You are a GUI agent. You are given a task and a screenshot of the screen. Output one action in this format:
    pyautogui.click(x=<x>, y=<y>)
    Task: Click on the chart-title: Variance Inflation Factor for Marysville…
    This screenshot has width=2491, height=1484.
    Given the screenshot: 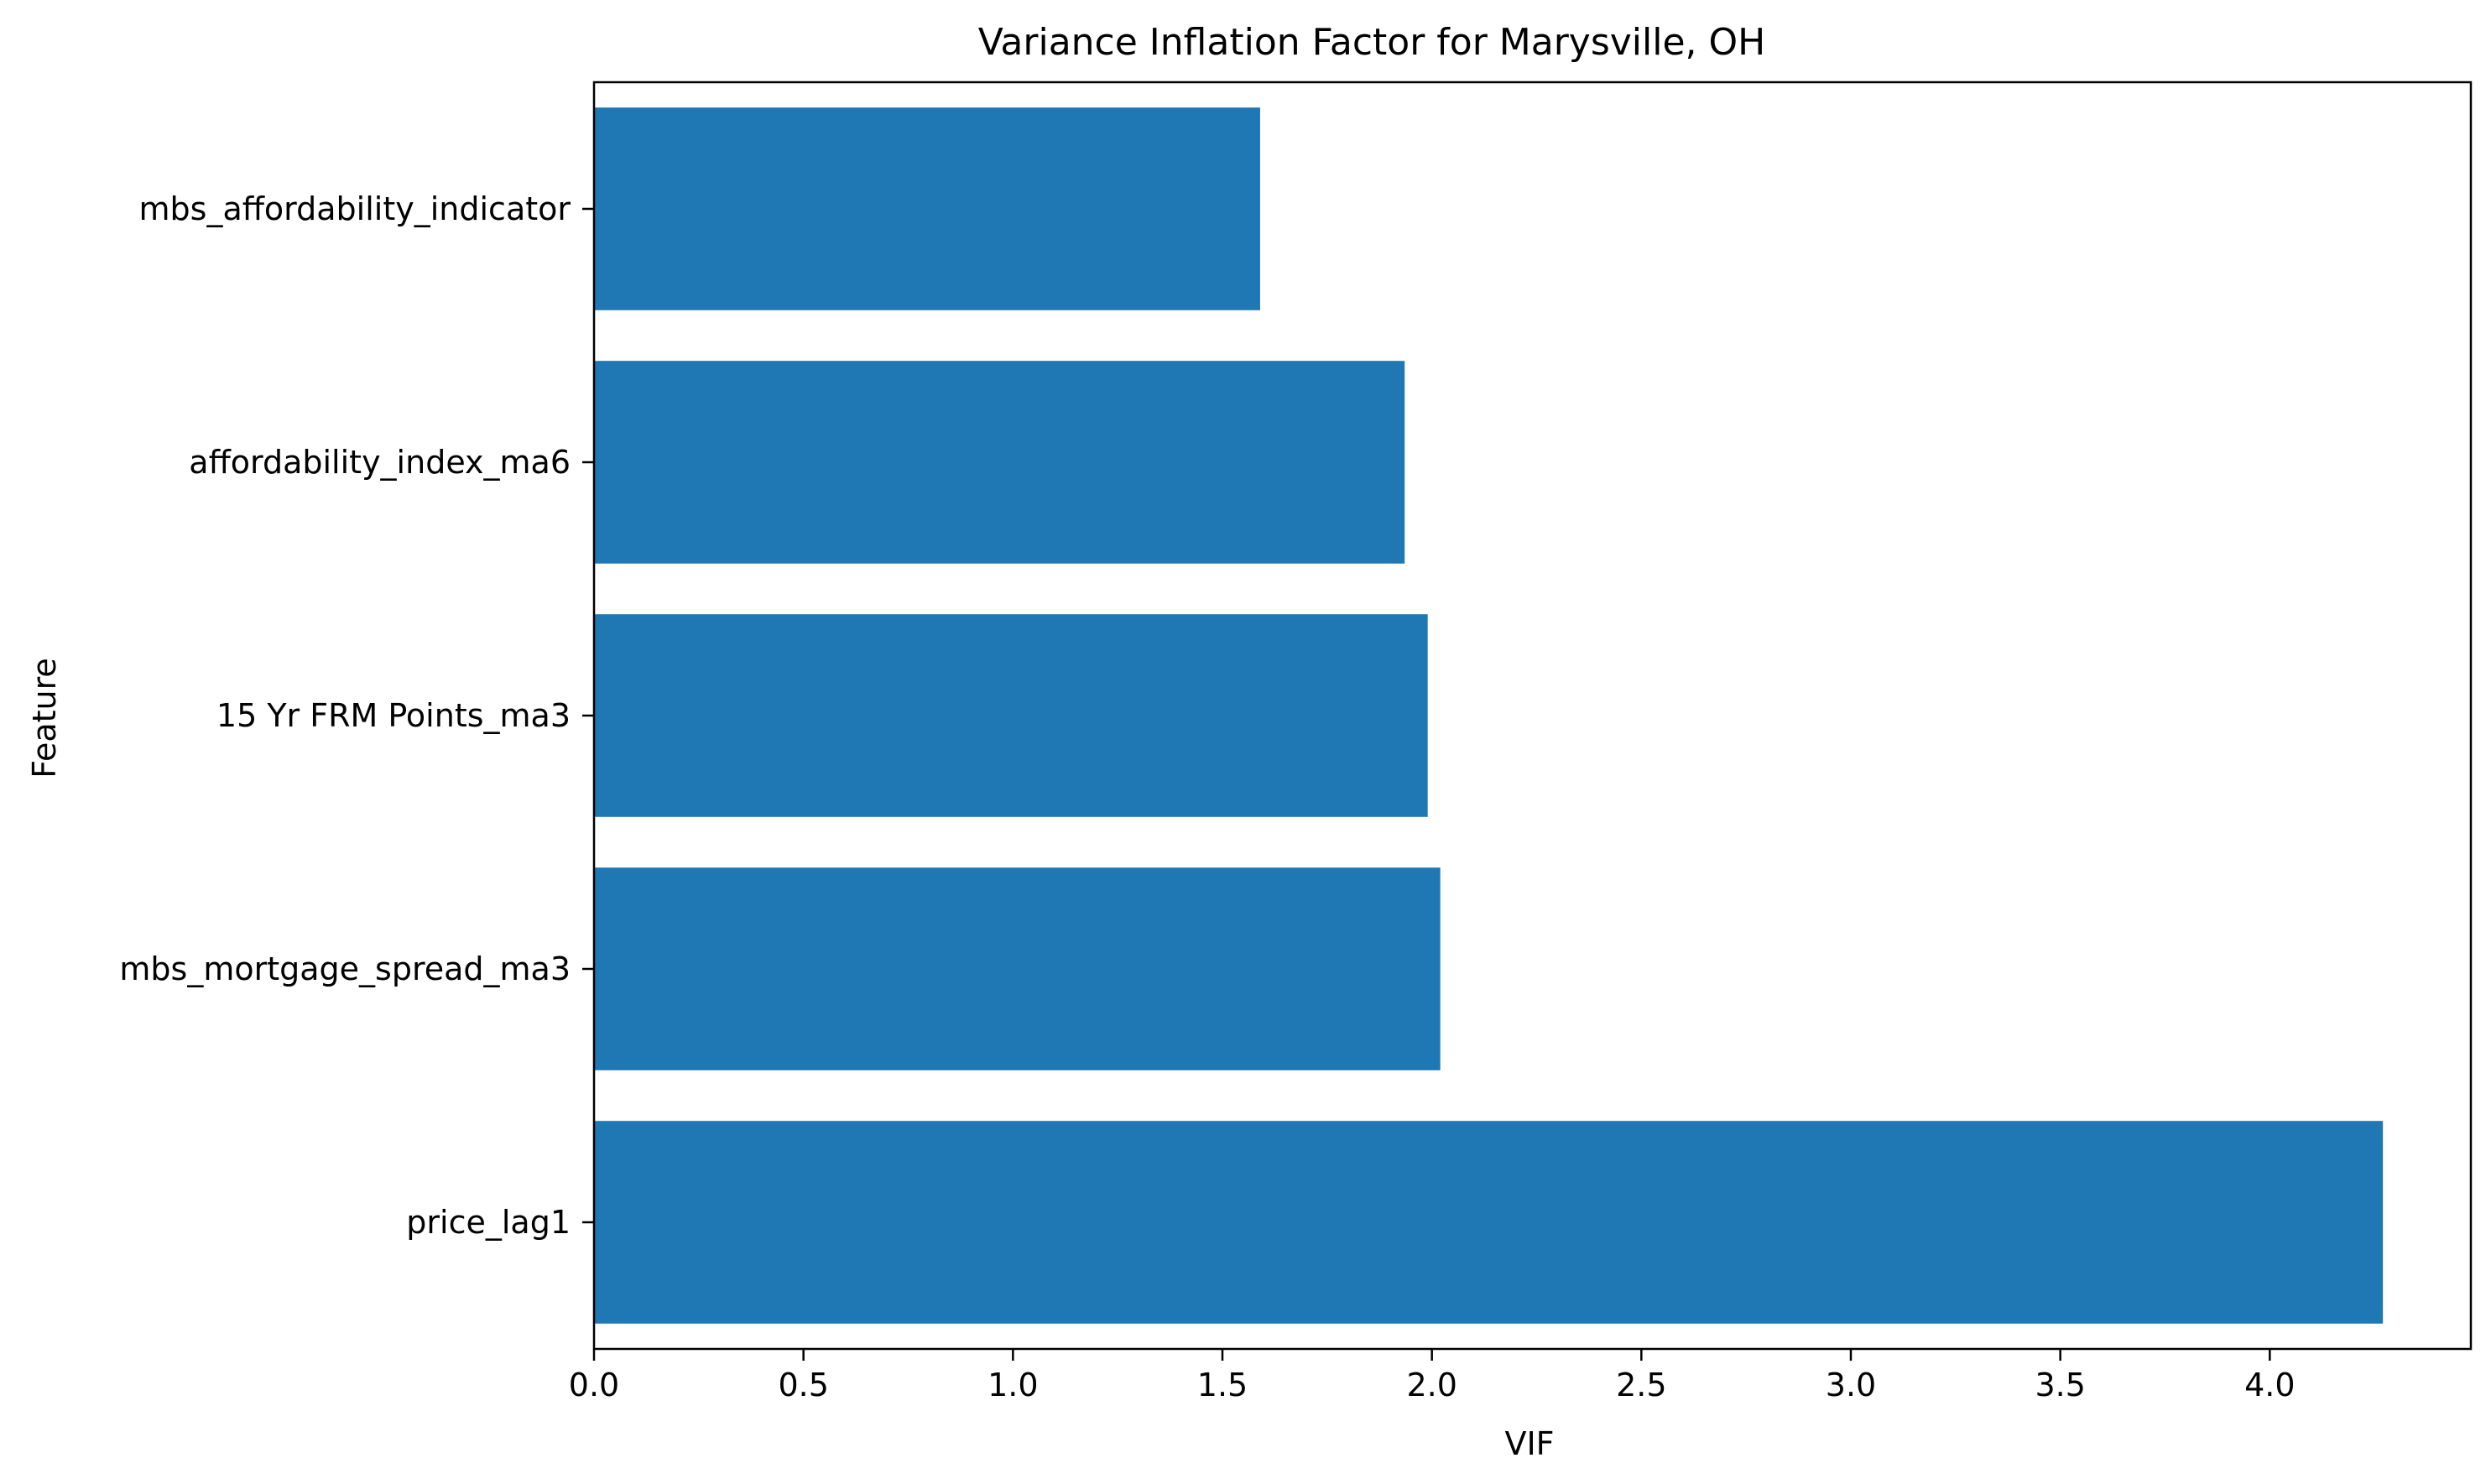 What is the action you would take?
    pyautogui.click(x=1371, y=42)
    